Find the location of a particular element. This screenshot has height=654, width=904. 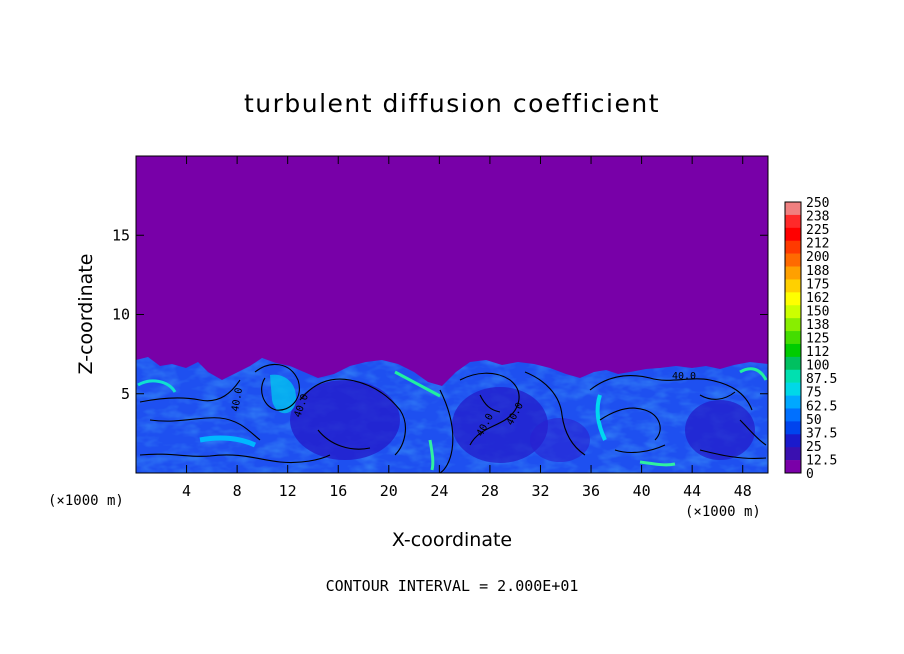

colorbar-label: 188 is located at coordinates (817, 271).